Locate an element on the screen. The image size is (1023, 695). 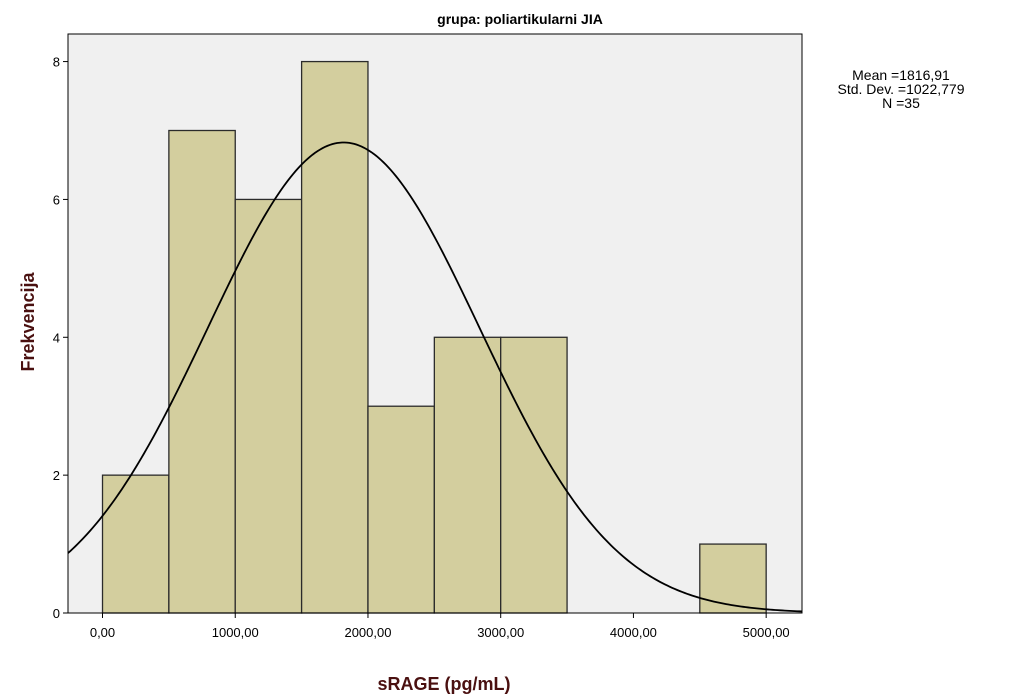
std-dev-stat: Std. Dev. =1022,779 is located at coordinates (901, 89).